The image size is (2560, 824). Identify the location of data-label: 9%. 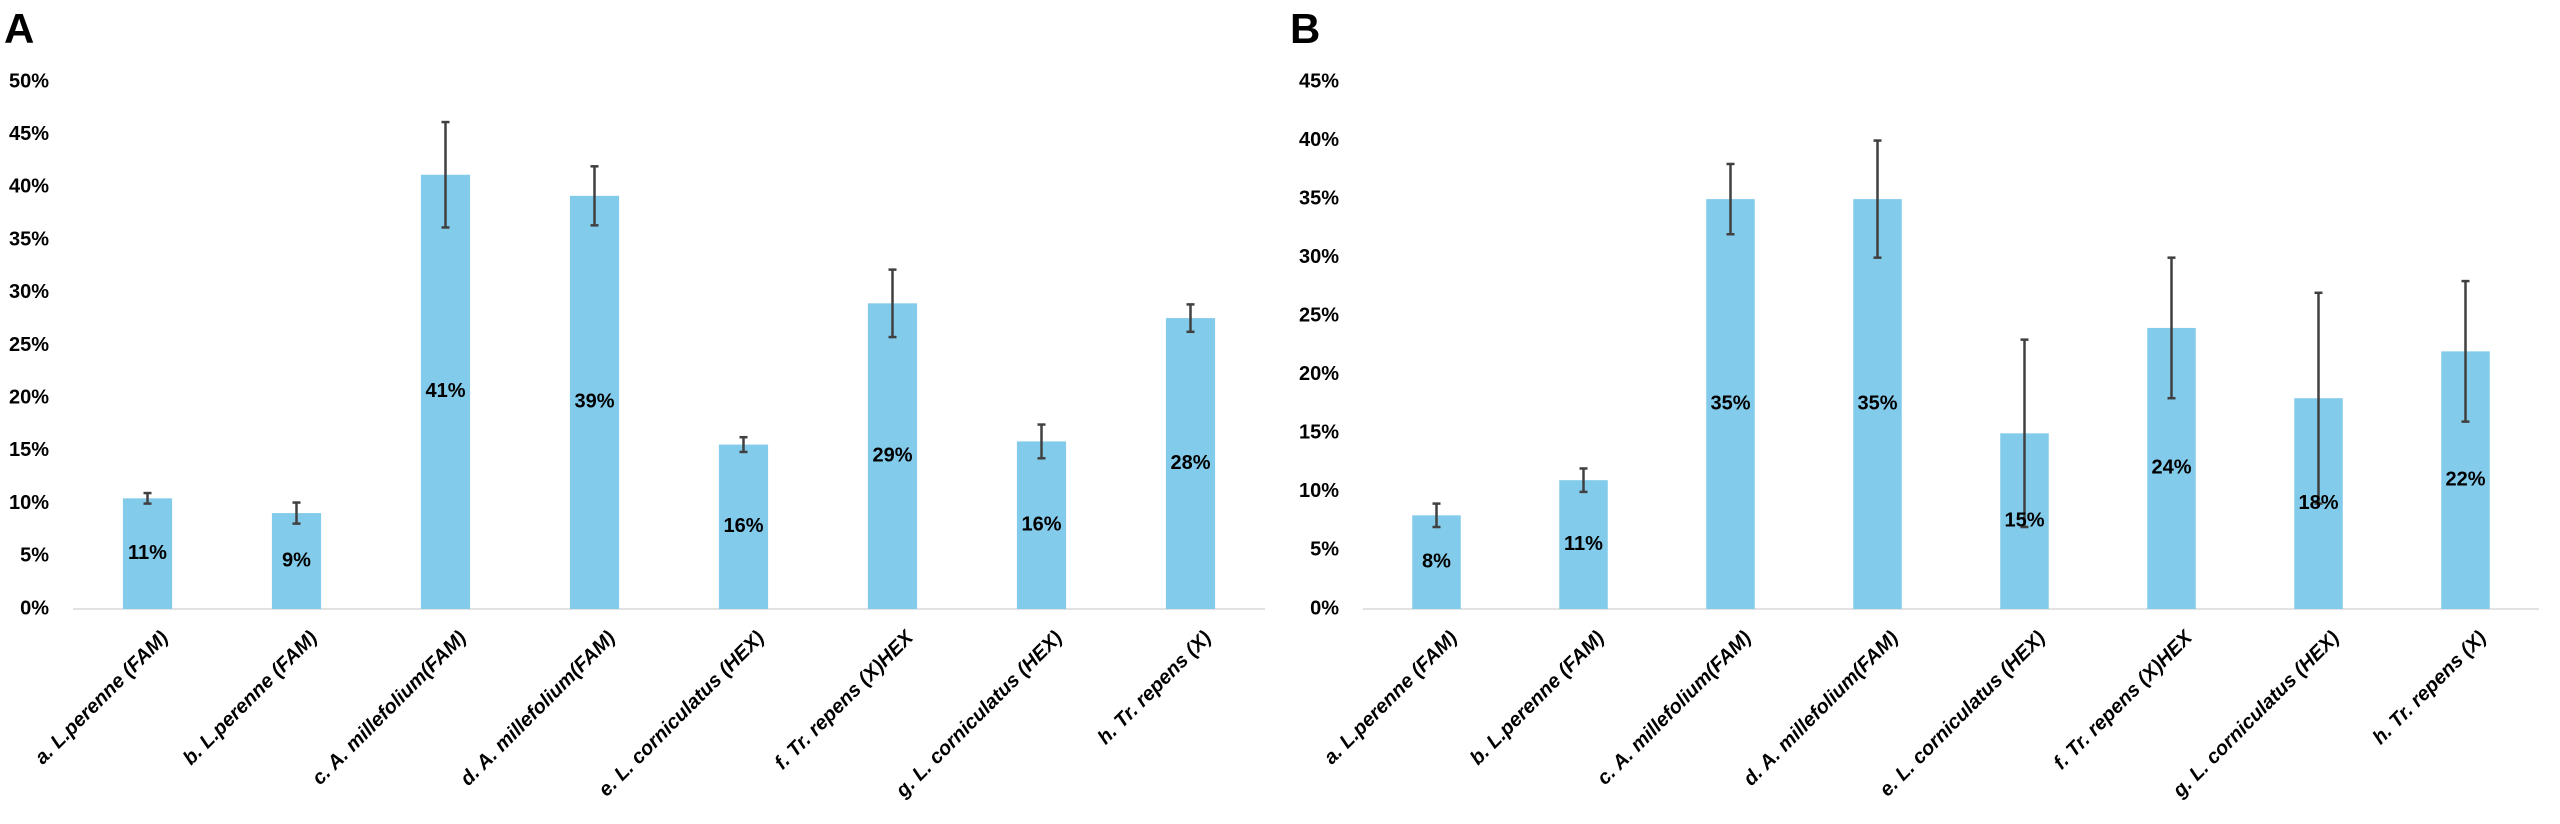
(296, 560).